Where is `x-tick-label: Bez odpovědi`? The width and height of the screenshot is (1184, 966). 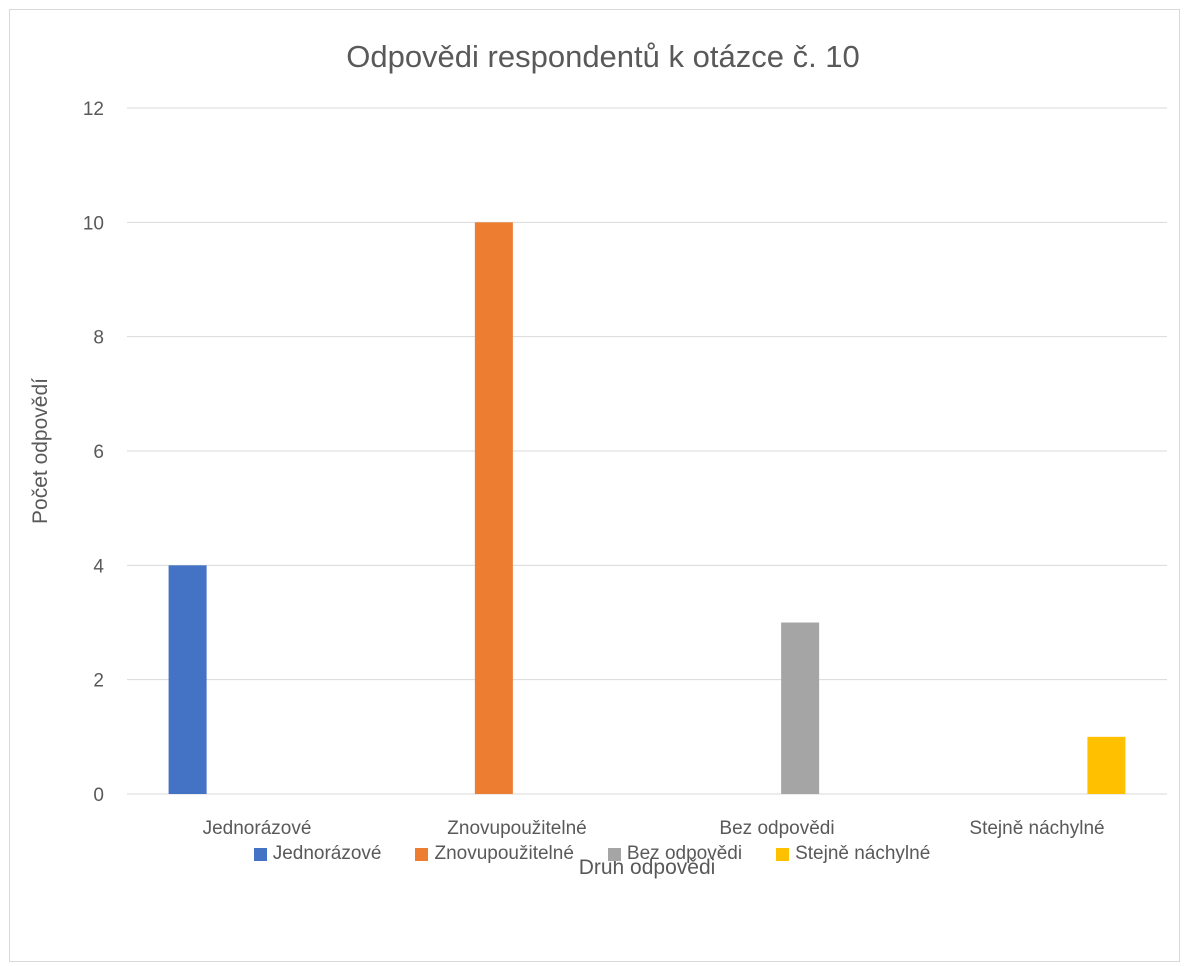 x-tick-label: Bez odpovědi is located at coordinates (776, 828).